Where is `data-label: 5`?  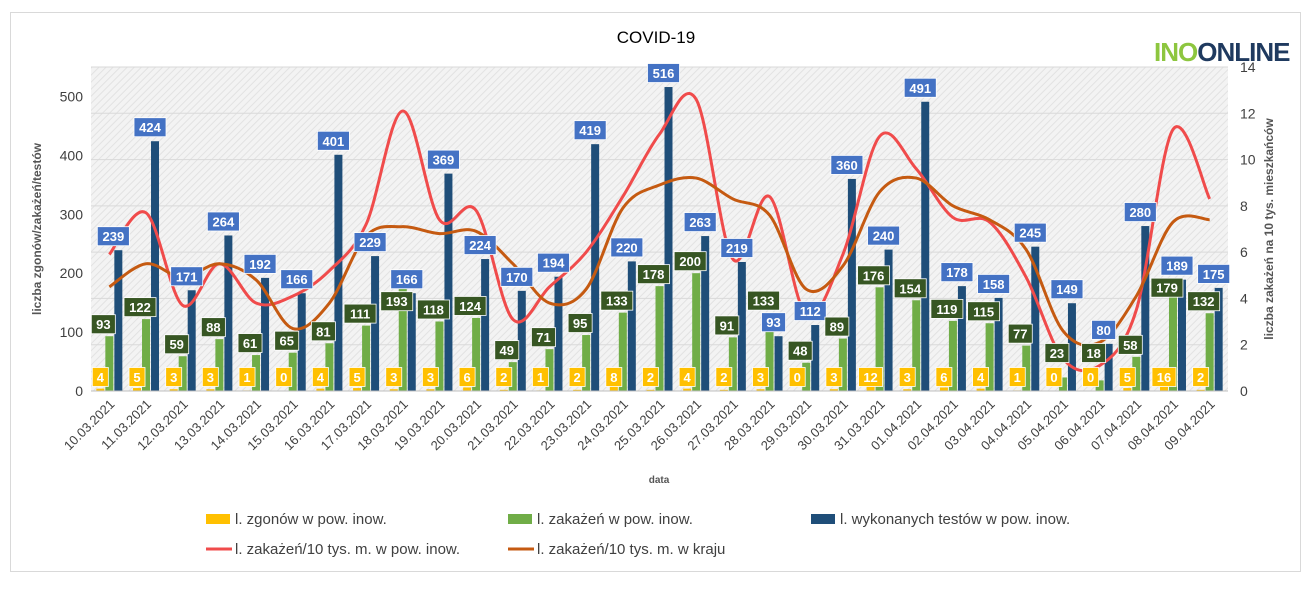 data-label: 5 is located at coordinates (137, 377).